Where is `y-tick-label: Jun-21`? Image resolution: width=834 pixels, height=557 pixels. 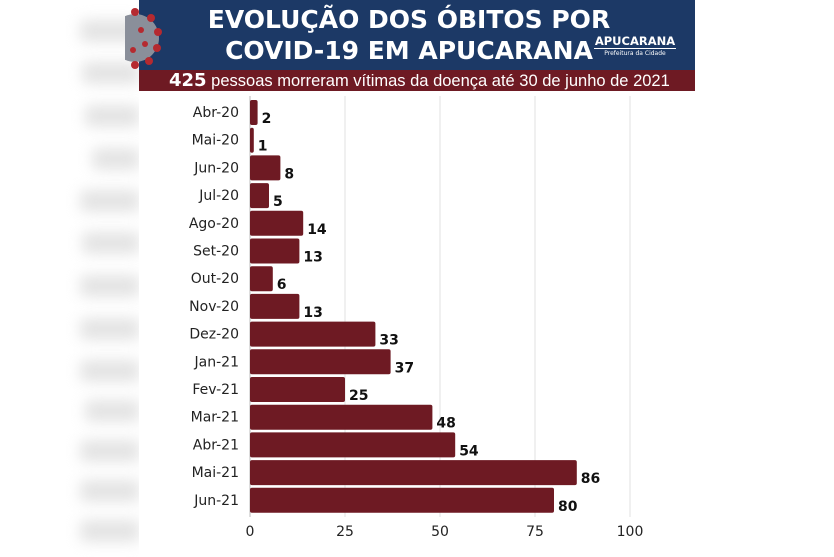 y-tick-label: Jun-21 is located at coordinates (216, 501).